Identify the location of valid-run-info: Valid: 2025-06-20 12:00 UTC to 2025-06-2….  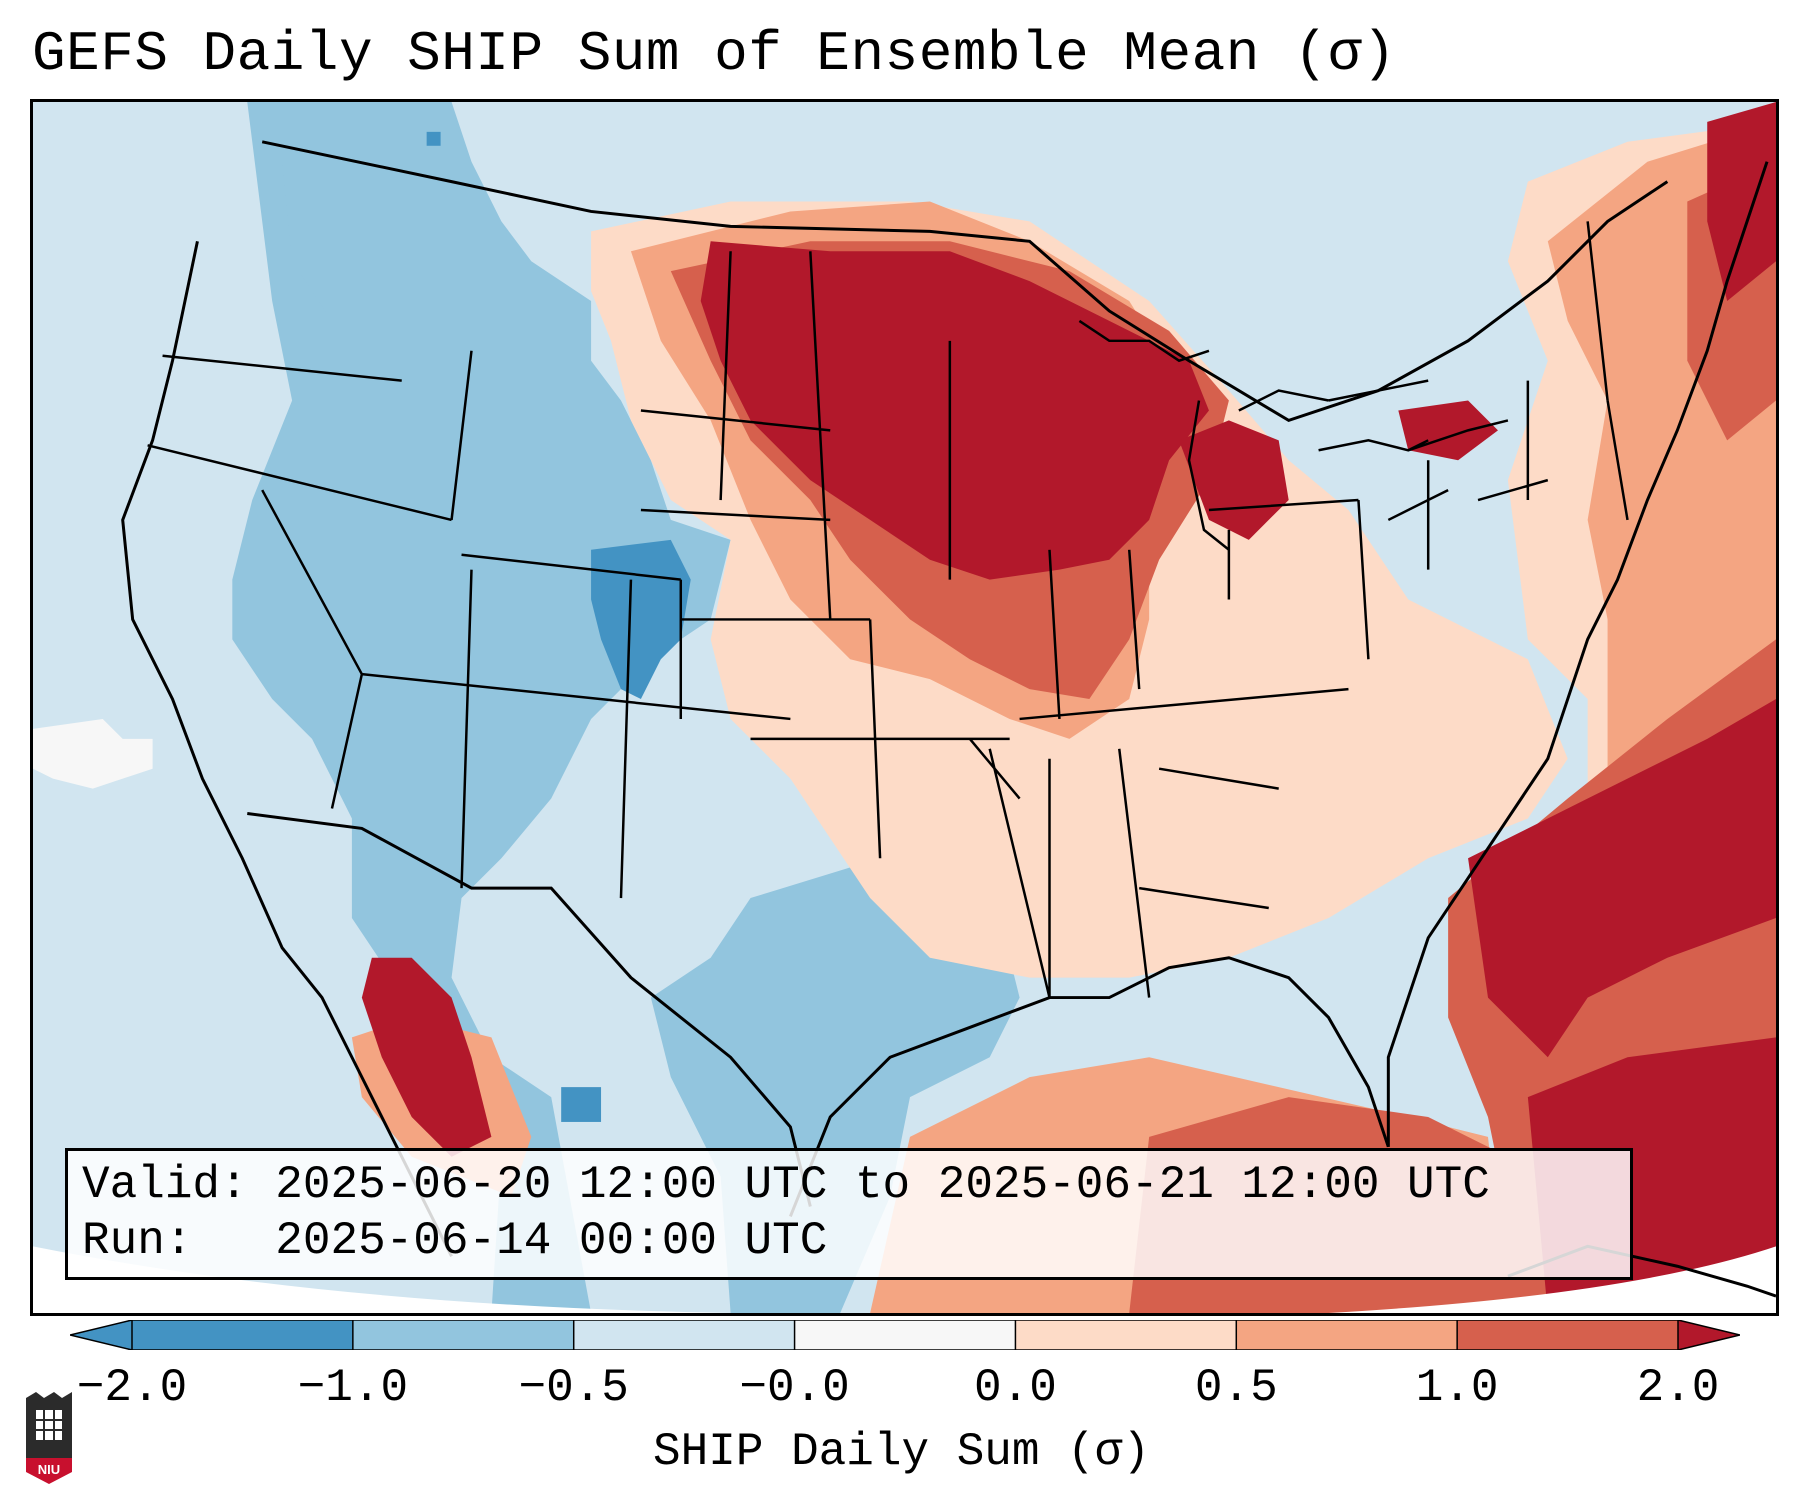
(849, 1214).